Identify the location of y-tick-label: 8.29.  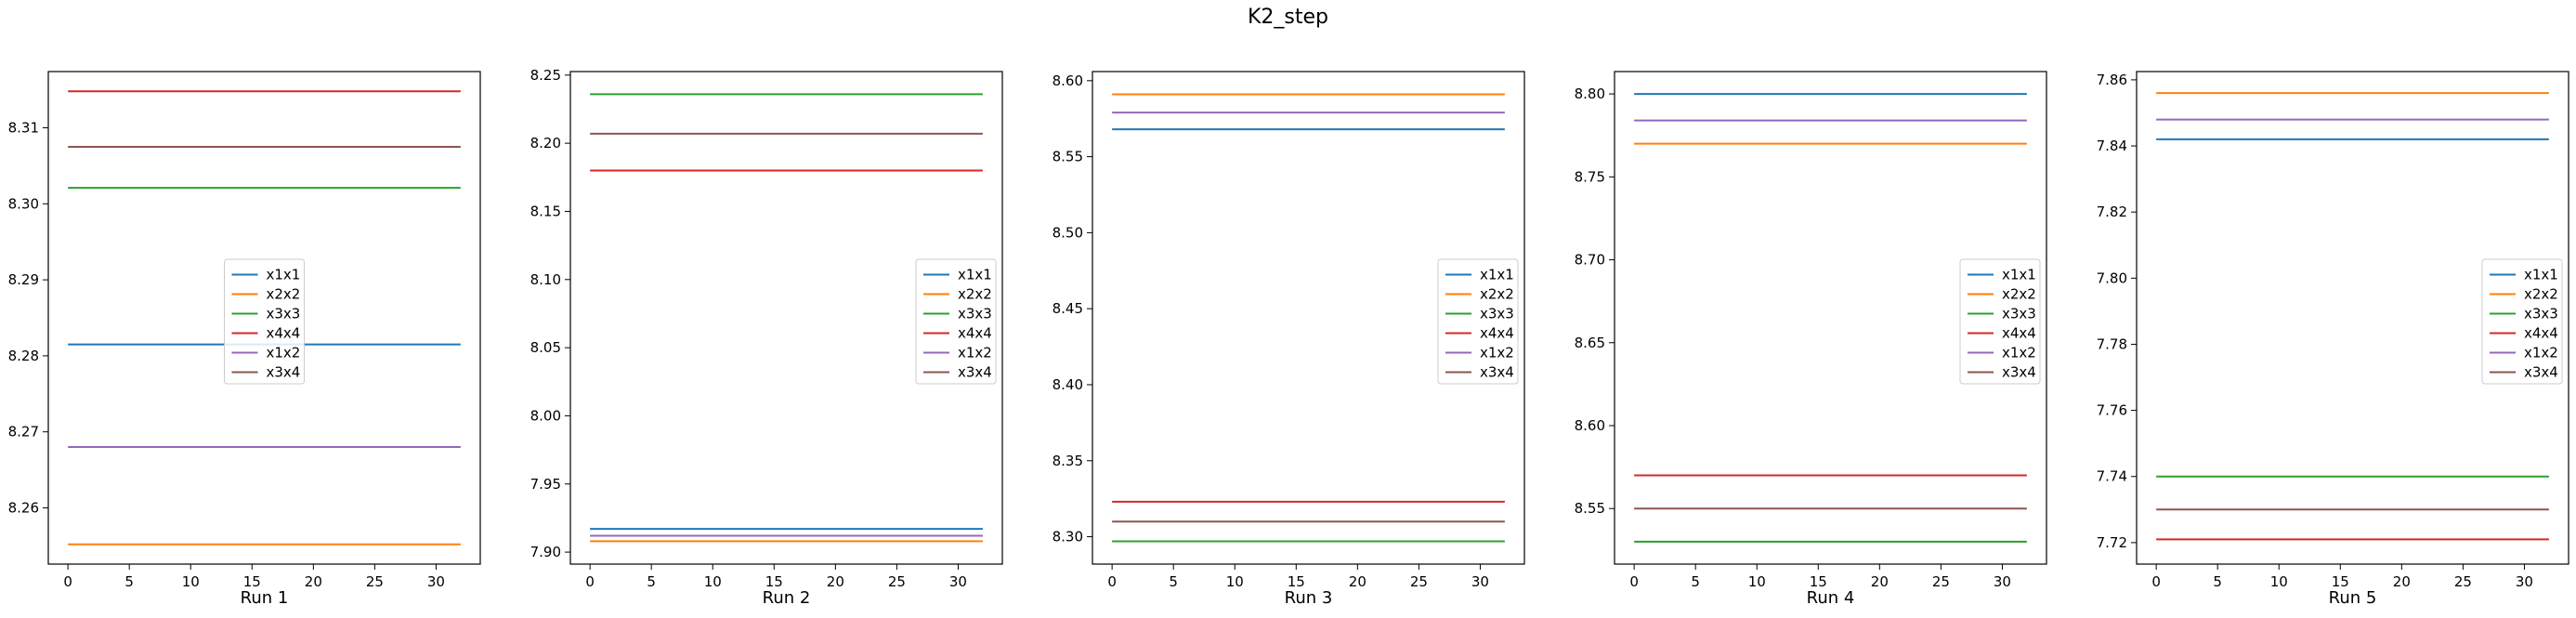
(24, 279).